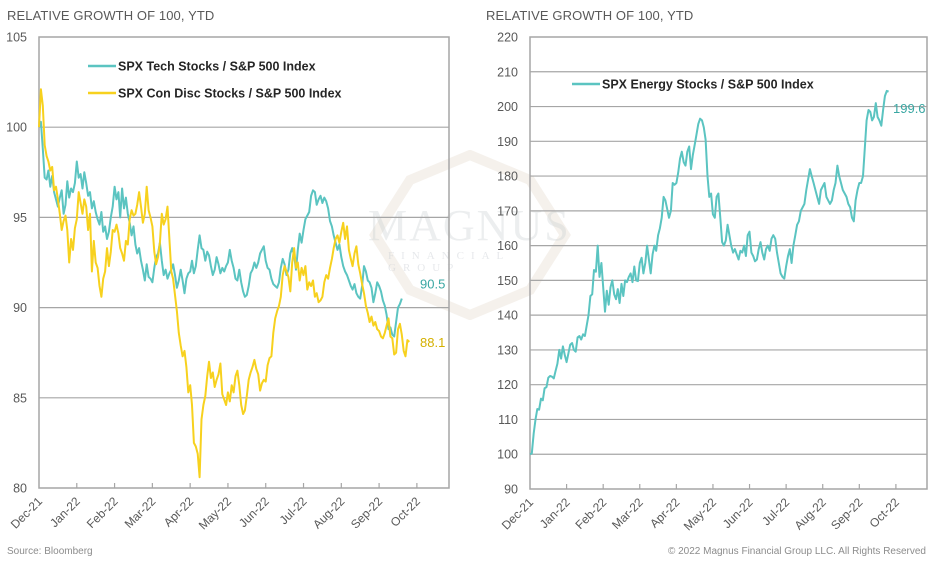 This screenshot has height=562, width=936. Describe the element at coordinates (508, 420) in the screenshot. I see `y-tick-label: 110` at that location.